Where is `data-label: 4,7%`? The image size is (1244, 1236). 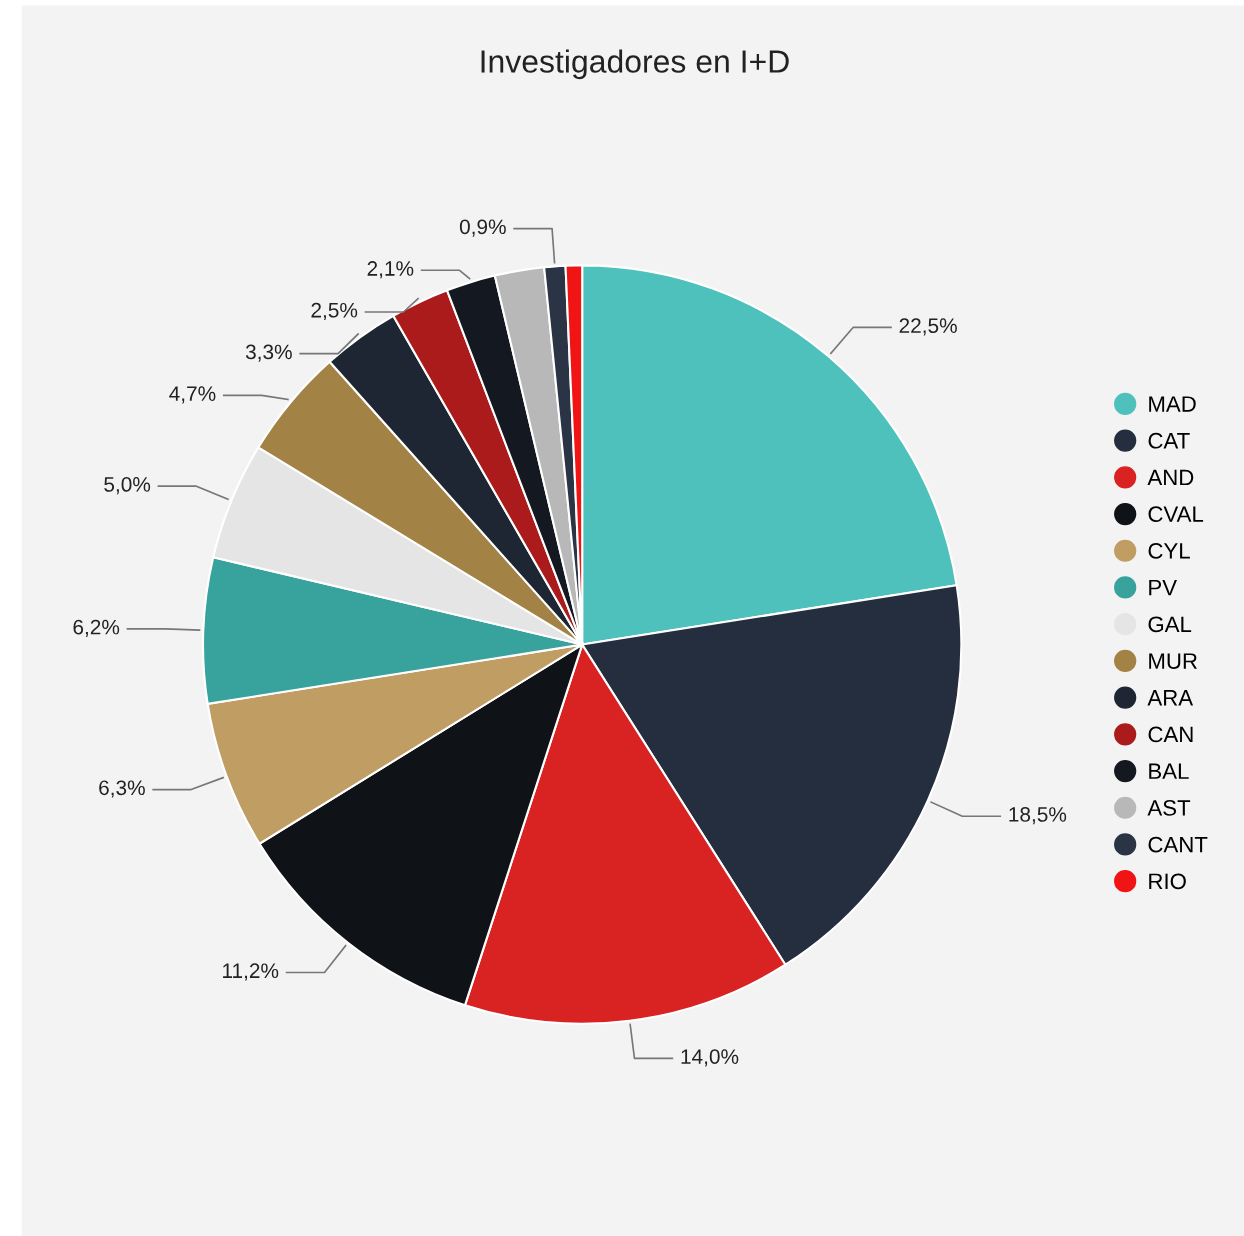 data-label: 4,7% is located at coordinates (192, 395).